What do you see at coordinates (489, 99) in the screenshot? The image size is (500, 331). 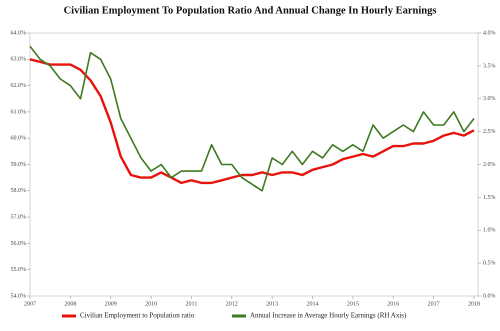 I see `y2-tick-label: 3.0%` at bounding box center [489, 99].